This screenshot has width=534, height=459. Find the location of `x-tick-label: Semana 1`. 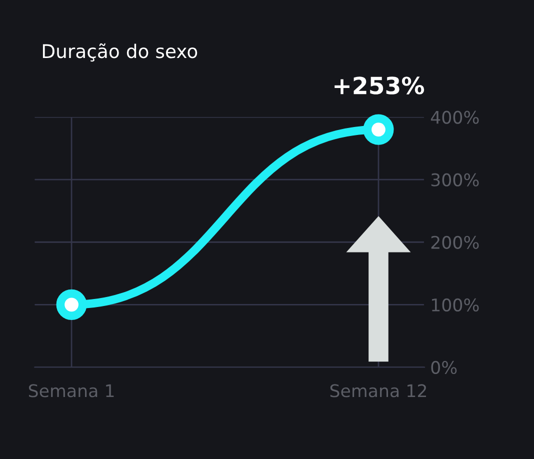

x-tick-label: Semana 1 is located at coordinates (71, 391).